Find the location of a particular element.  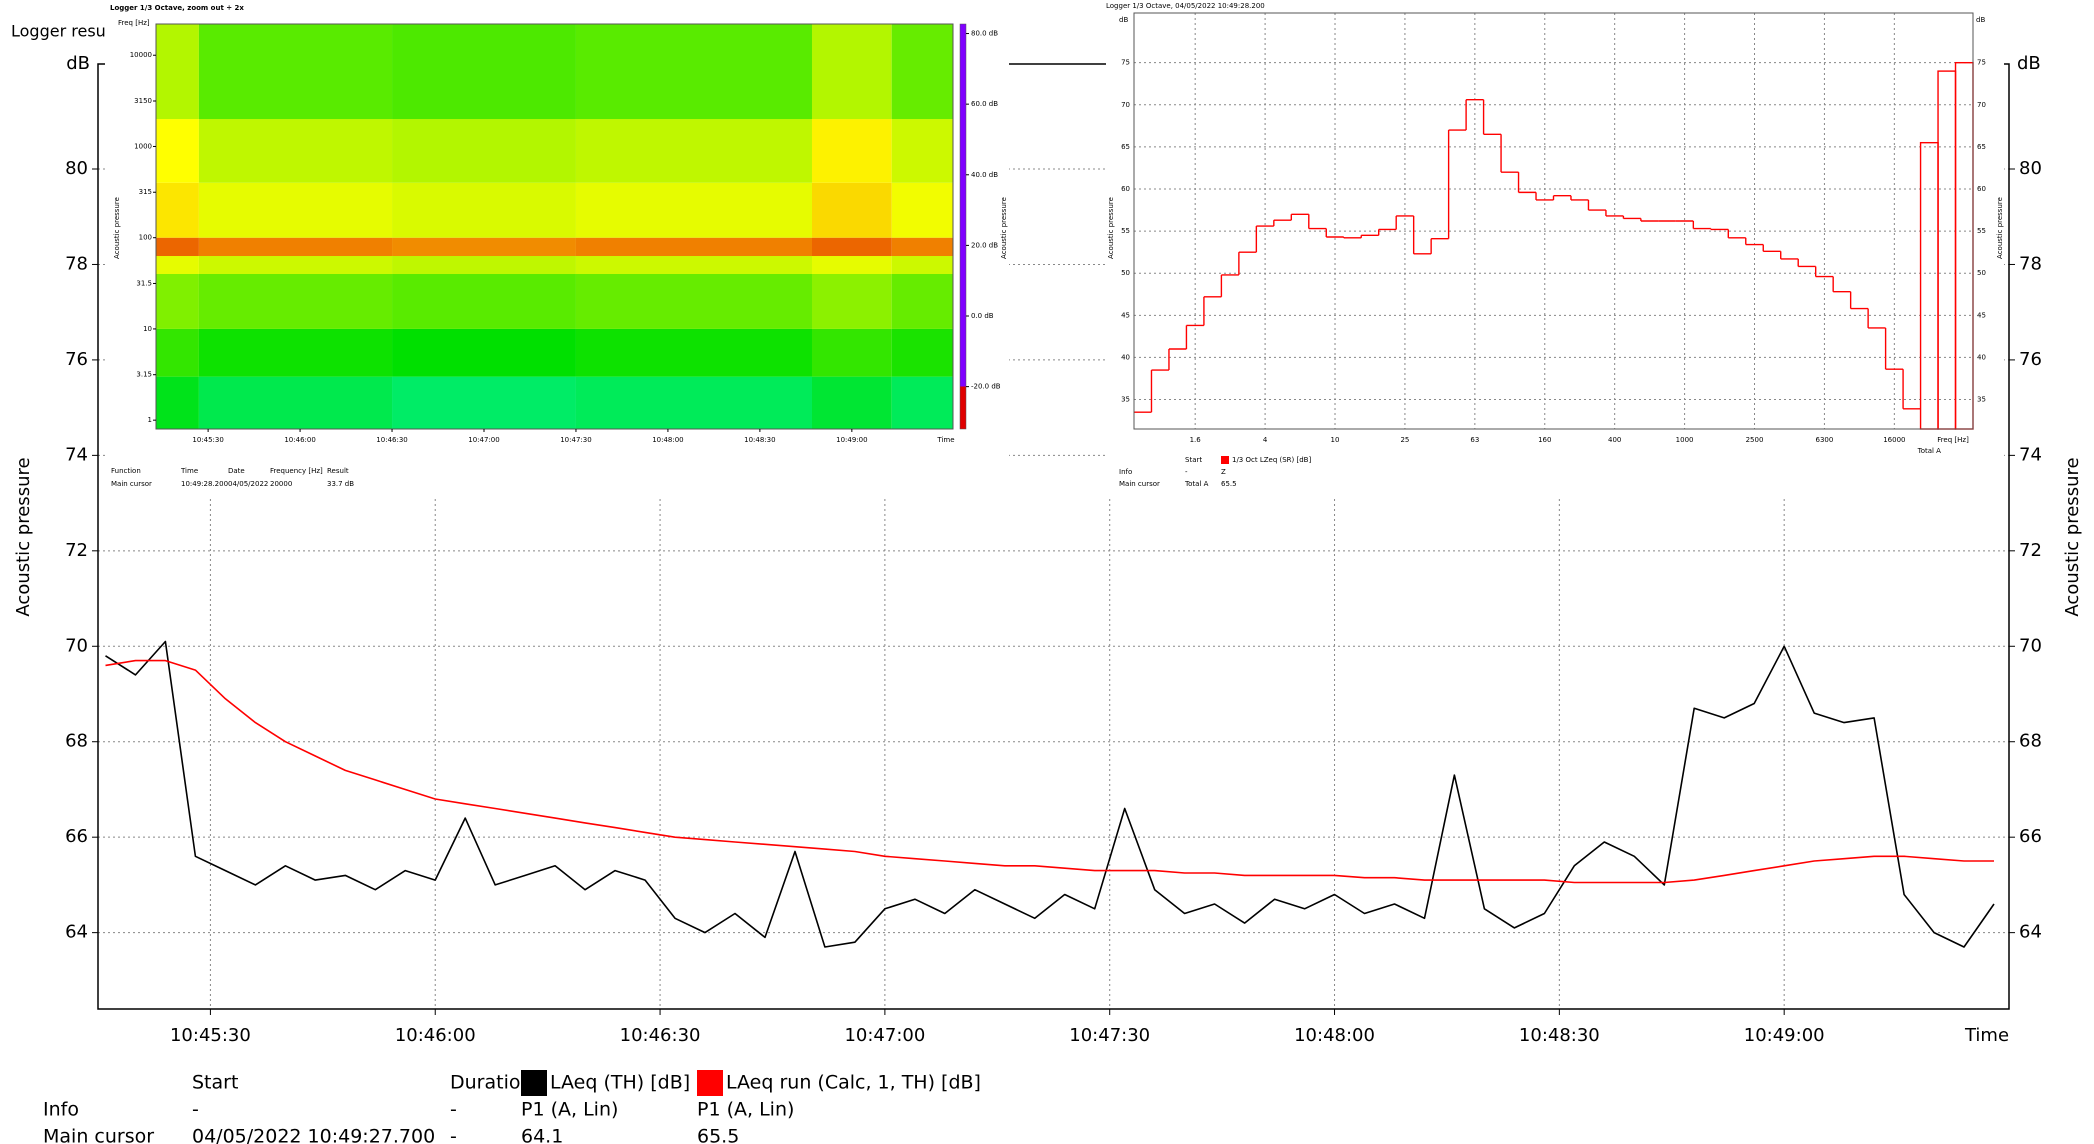

table-header: Start is located at coordinates (215, 1083).